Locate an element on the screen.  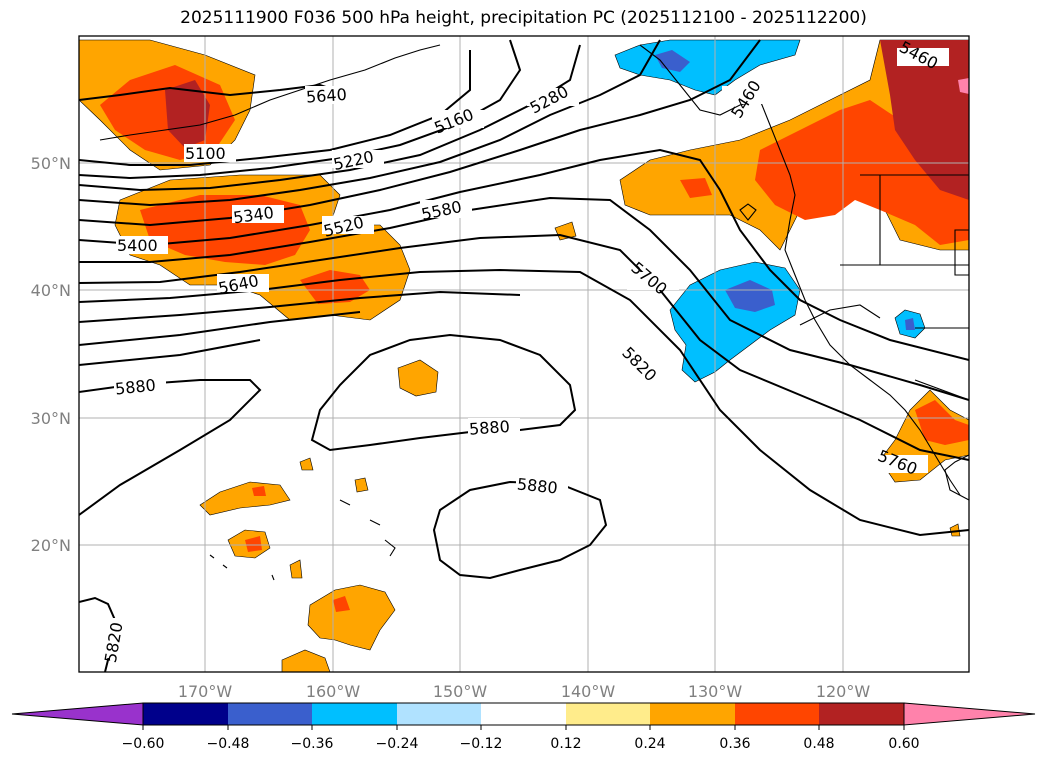
precip-fill-pink is located at coordinates (963, 86).